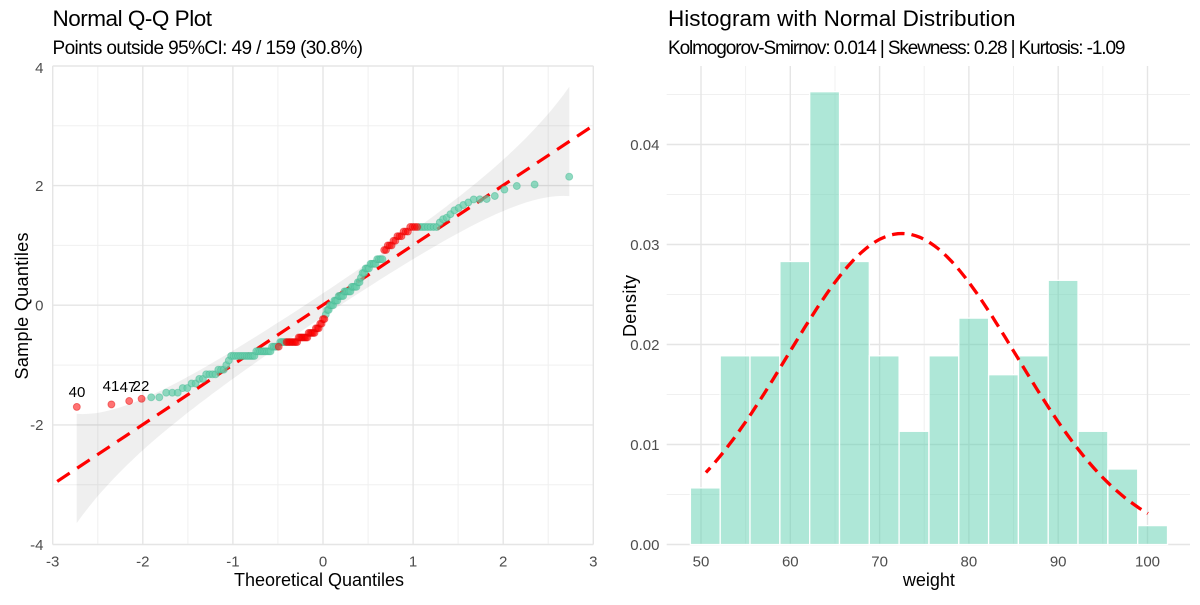  What do you see at coordinates (644, 545) in the screenshot?
I see `svg-text: 0.00` at bounding box center [644, 545].